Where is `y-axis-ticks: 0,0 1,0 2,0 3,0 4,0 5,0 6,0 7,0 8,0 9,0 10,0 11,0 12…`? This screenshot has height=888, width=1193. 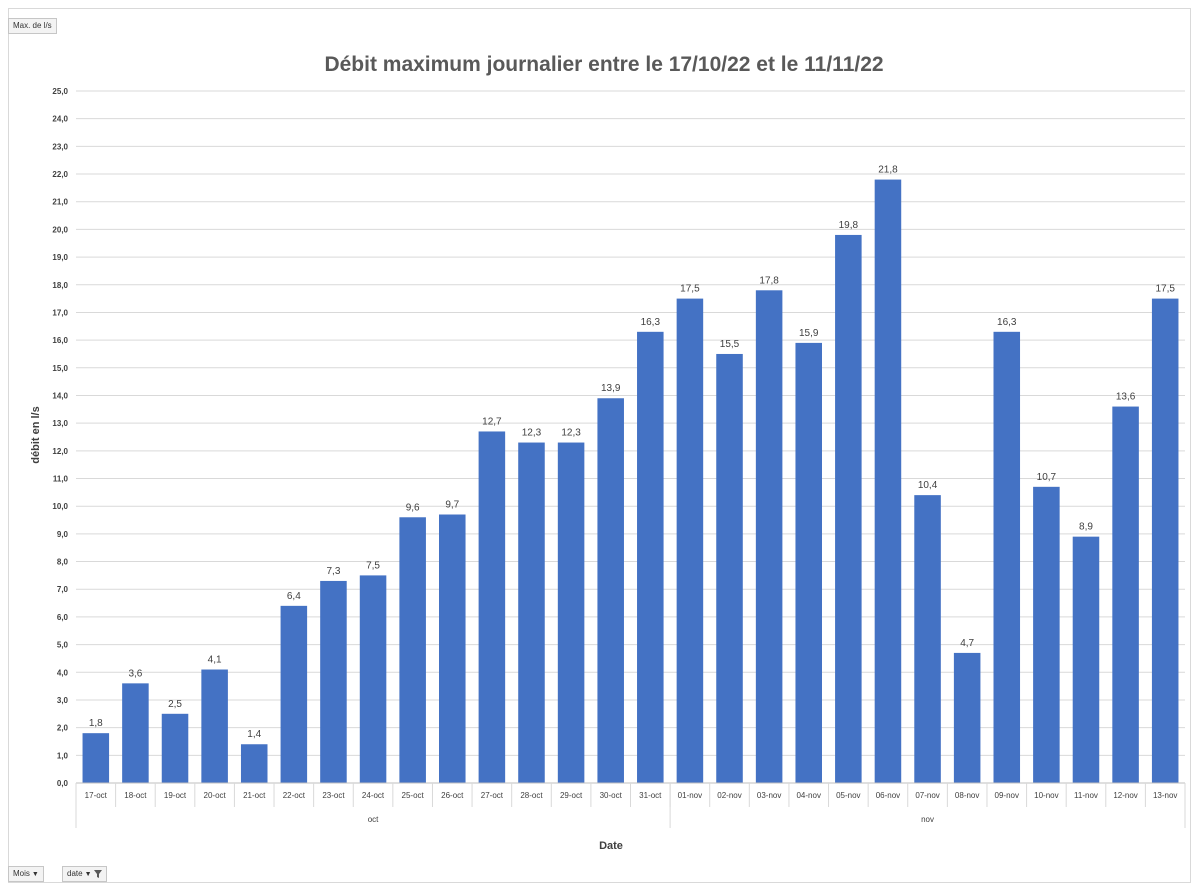
y-axis-ticks: 0,0 1,0 2,0 3,0 4,0 5,0 6,0 7,0 8,0 9,0 10,0 11,0 12… is located at coordinates (60, 437).